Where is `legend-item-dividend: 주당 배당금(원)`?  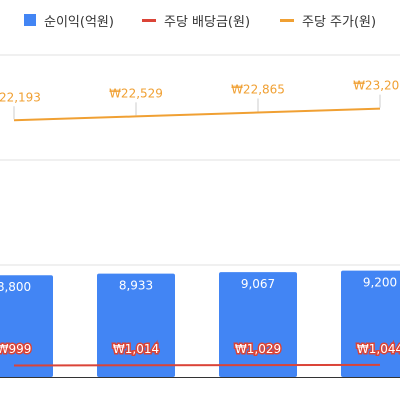
legend-item-dividend: 주당 배당금(원) is located at coordinates (196, 20).